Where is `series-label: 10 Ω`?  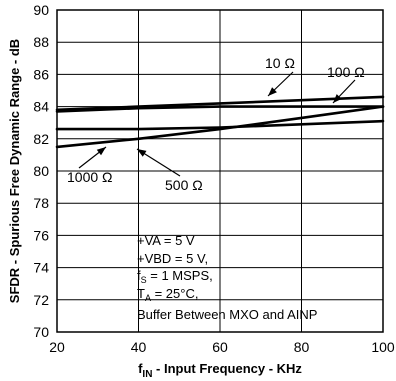 series-label: 10 Ω is located at coordinates (280, 63).